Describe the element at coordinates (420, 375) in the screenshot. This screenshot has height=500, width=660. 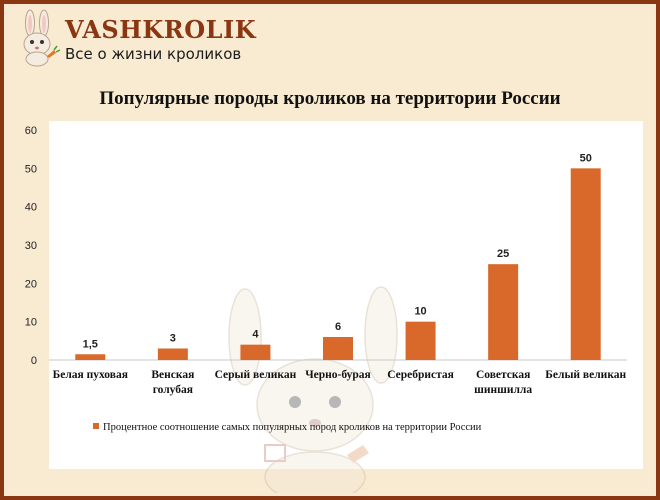
I see `category-label: Серебристая` at that location.